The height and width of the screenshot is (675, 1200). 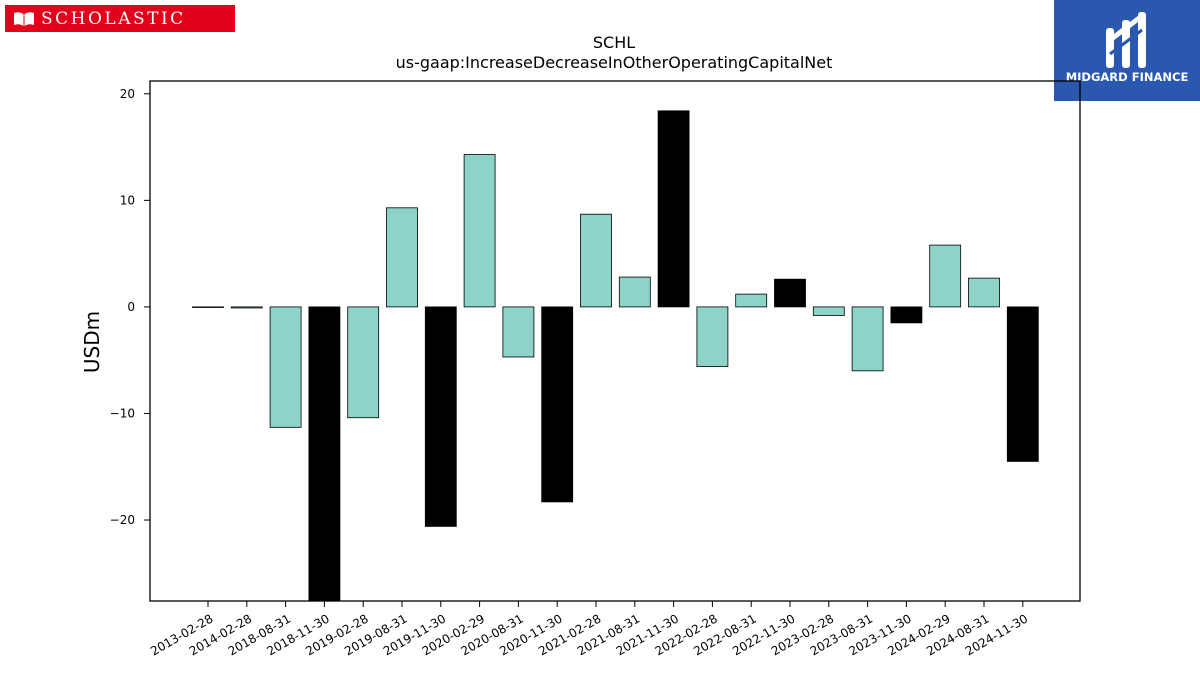 I want to click on midgard-finance-logo-text: MIDGARD FINANCE, so click(x=1127, y=77).